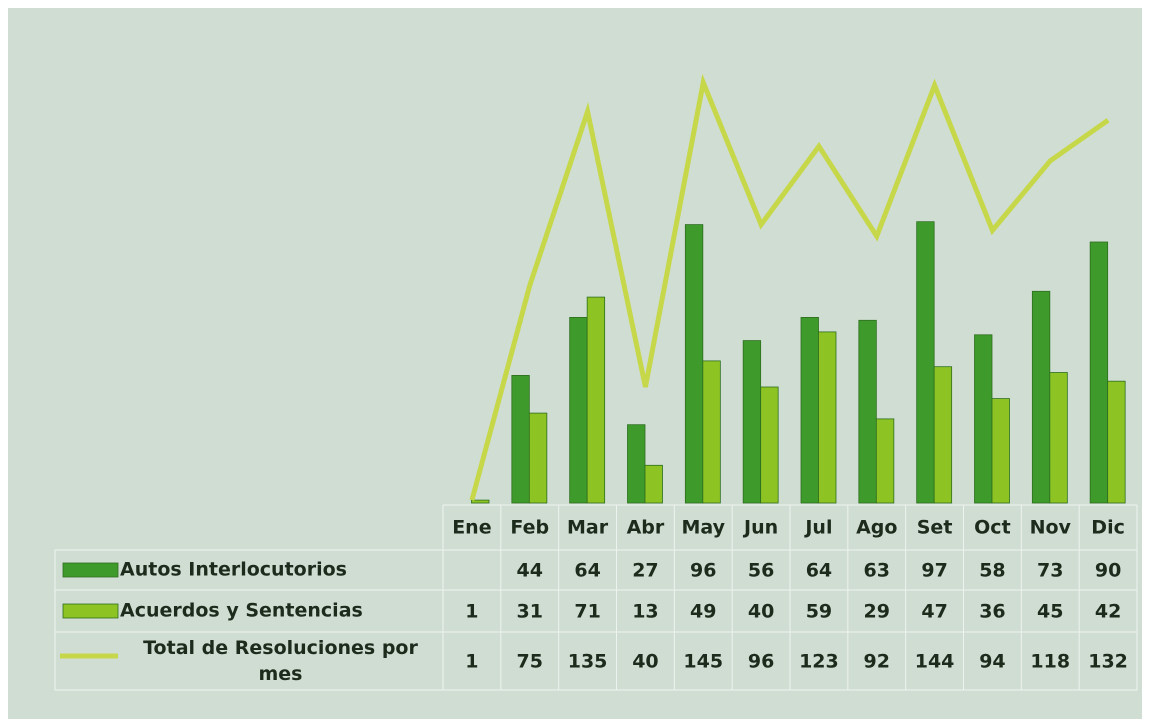 The height and width of the screenshot is (727, 1150). Describe the element at coordinates (877, 662) in the screenshot. I see `data-label: 92` at that location.